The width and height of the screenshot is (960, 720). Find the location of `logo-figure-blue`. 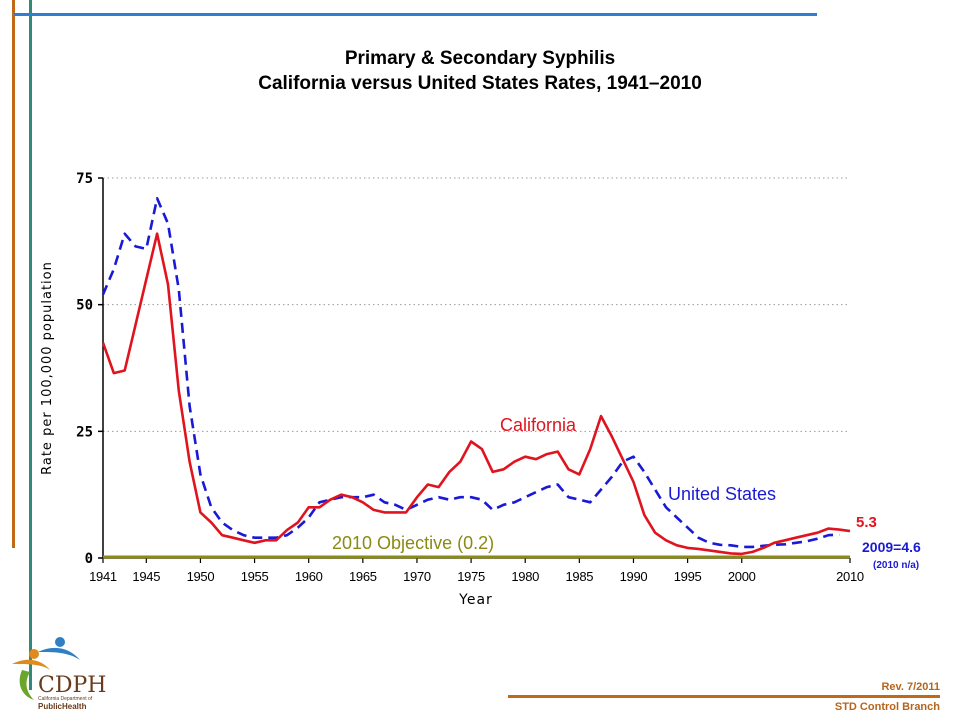

logo-figure-blue is located at coordinates (60, 642).